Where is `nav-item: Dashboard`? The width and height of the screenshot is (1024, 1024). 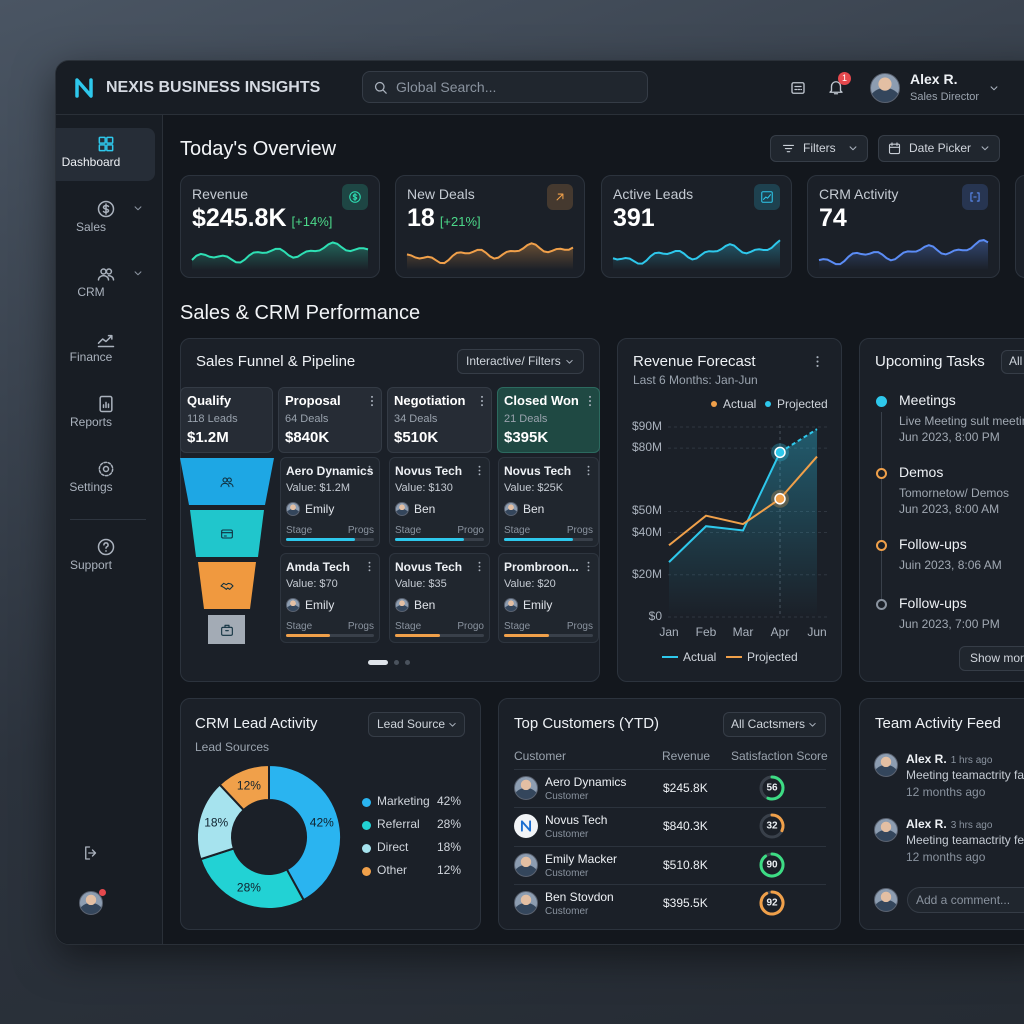 nav-item: Dashboard is located at coordinates (105, 154).